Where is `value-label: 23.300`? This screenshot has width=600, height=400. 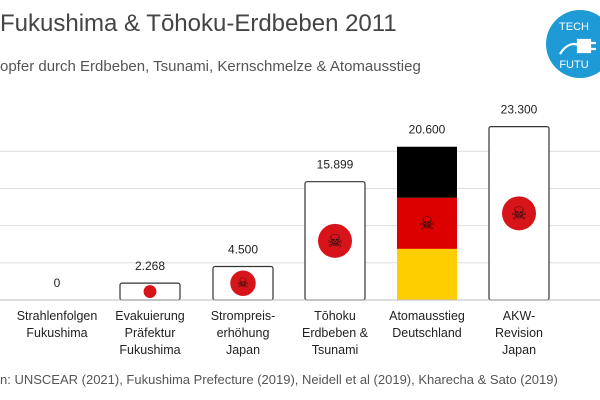
value-label: 23.300 is located at coordinates (519, 110).